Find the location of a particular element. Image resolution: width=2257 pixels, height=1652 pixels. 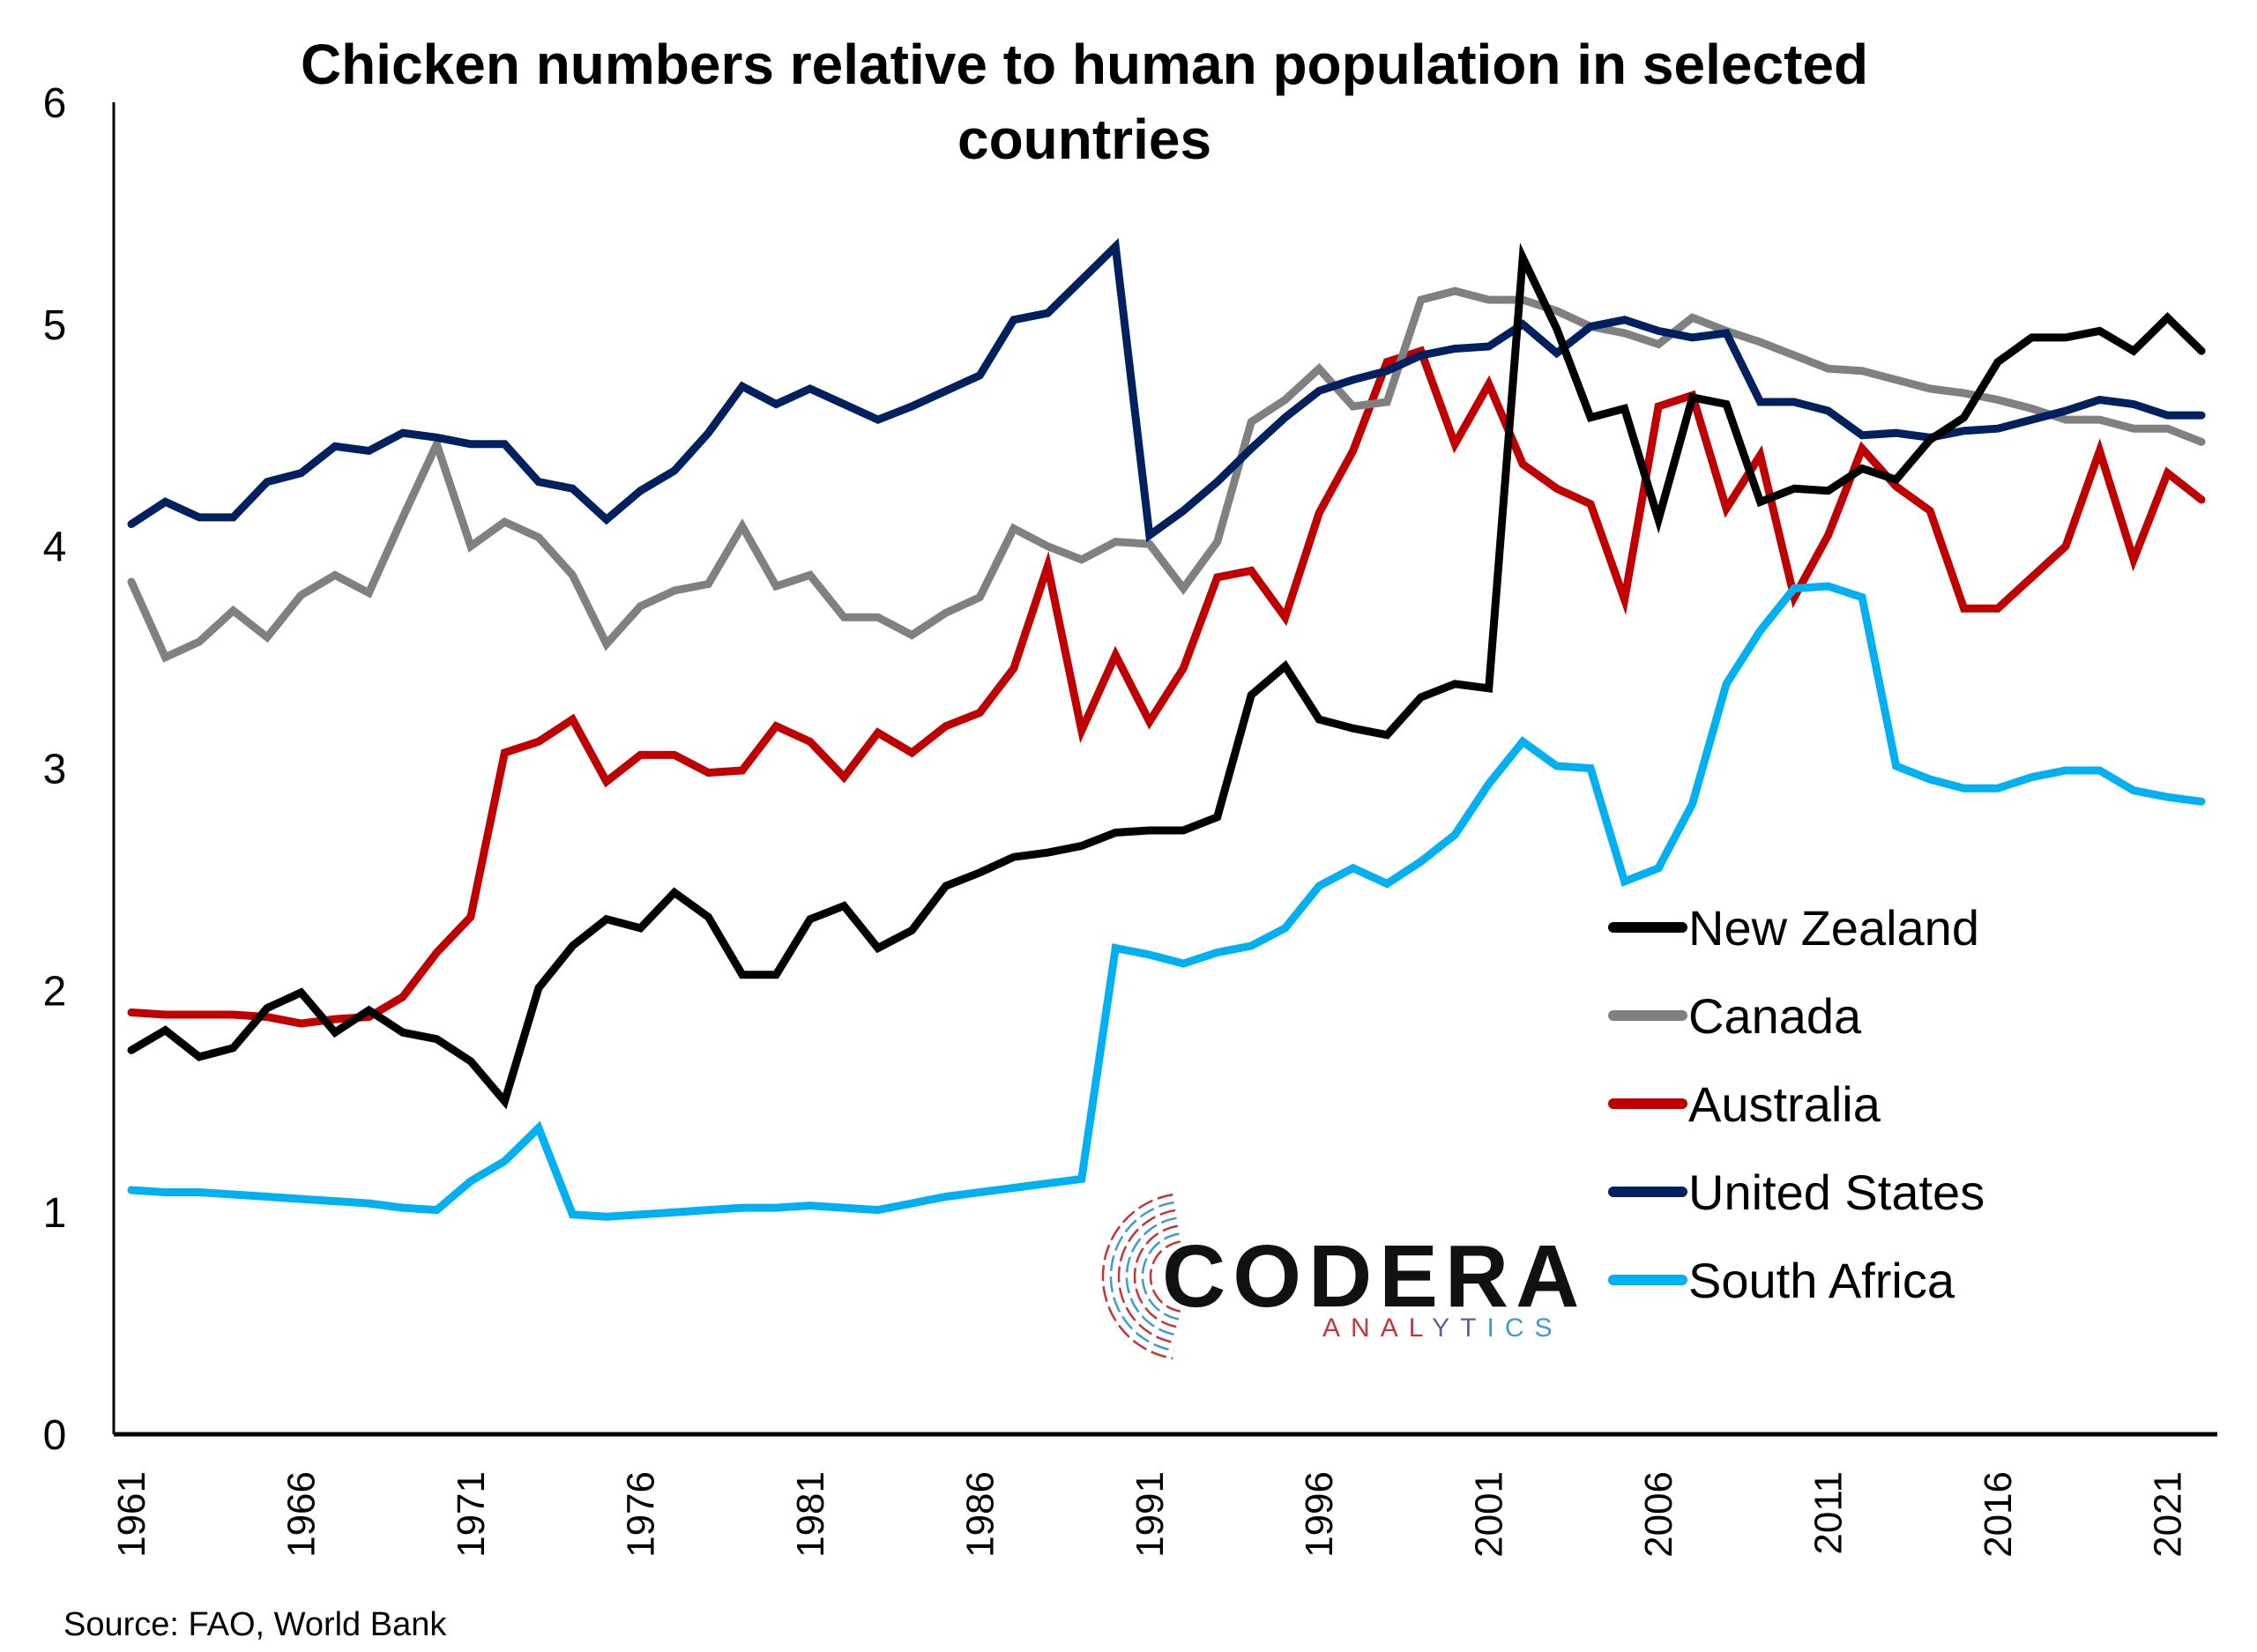

x-tick-label: 1976 is located at coordinates (640, 1514).